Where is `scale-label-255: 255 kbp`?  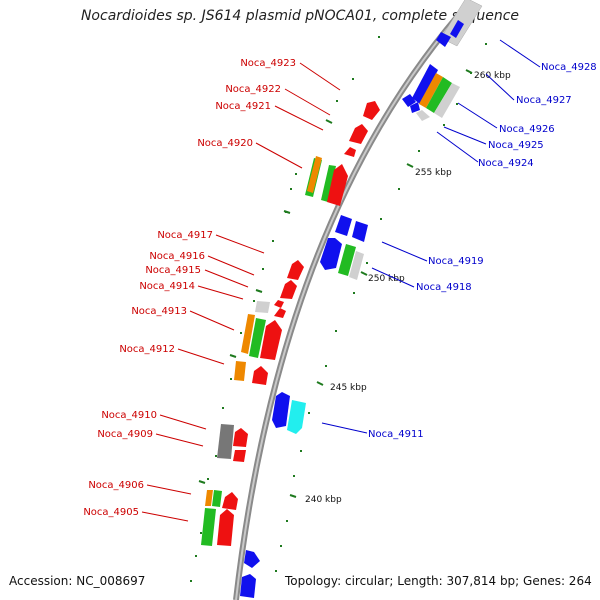
scale-label-255: 255 kbp is located at coordinates (433, 173).